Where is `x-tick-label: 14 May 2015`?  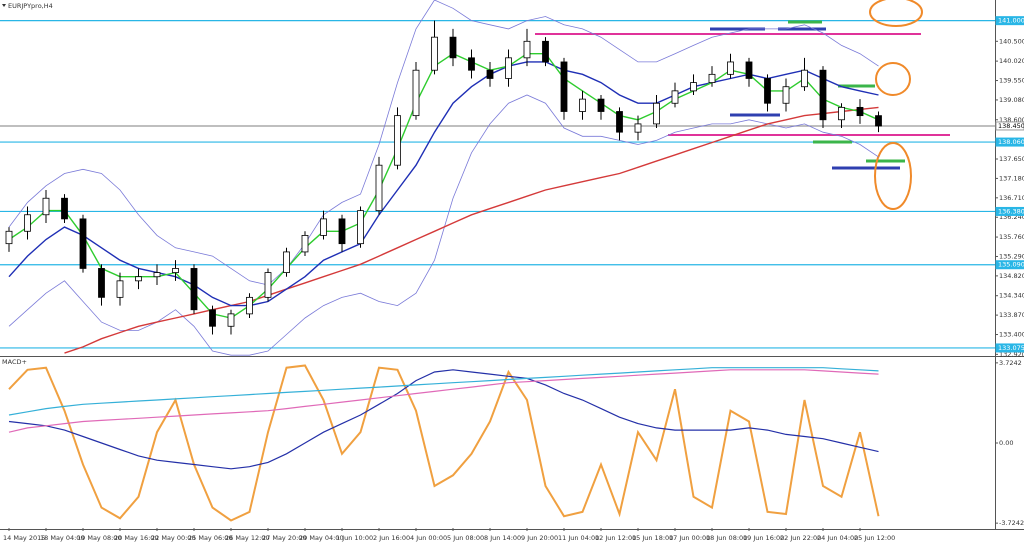 x-tick-label: 14 May 2015 is located at coordinates (24, 538).